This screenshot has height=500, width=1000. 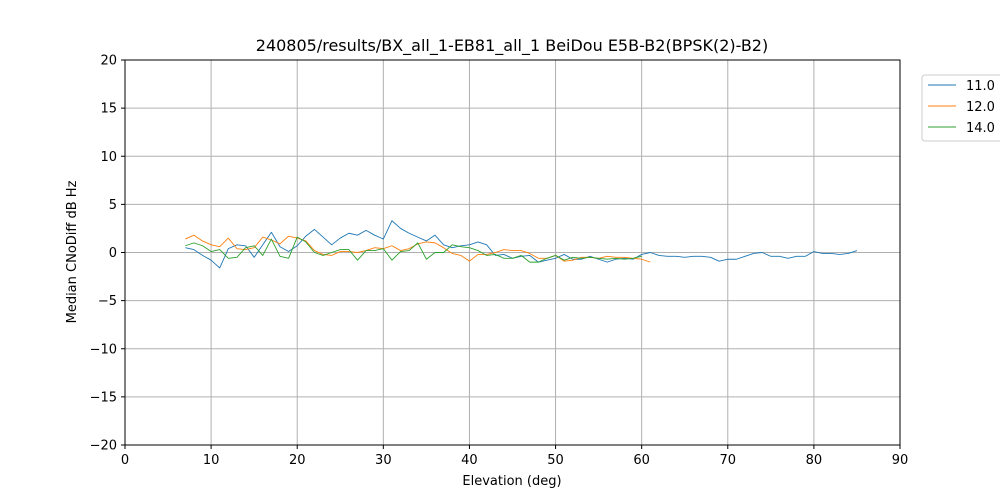 What do you see at coordinates (980, 128) in the screenshot?
I see `legend-label-14.0: 14.0` at bounding box center [980, 128].